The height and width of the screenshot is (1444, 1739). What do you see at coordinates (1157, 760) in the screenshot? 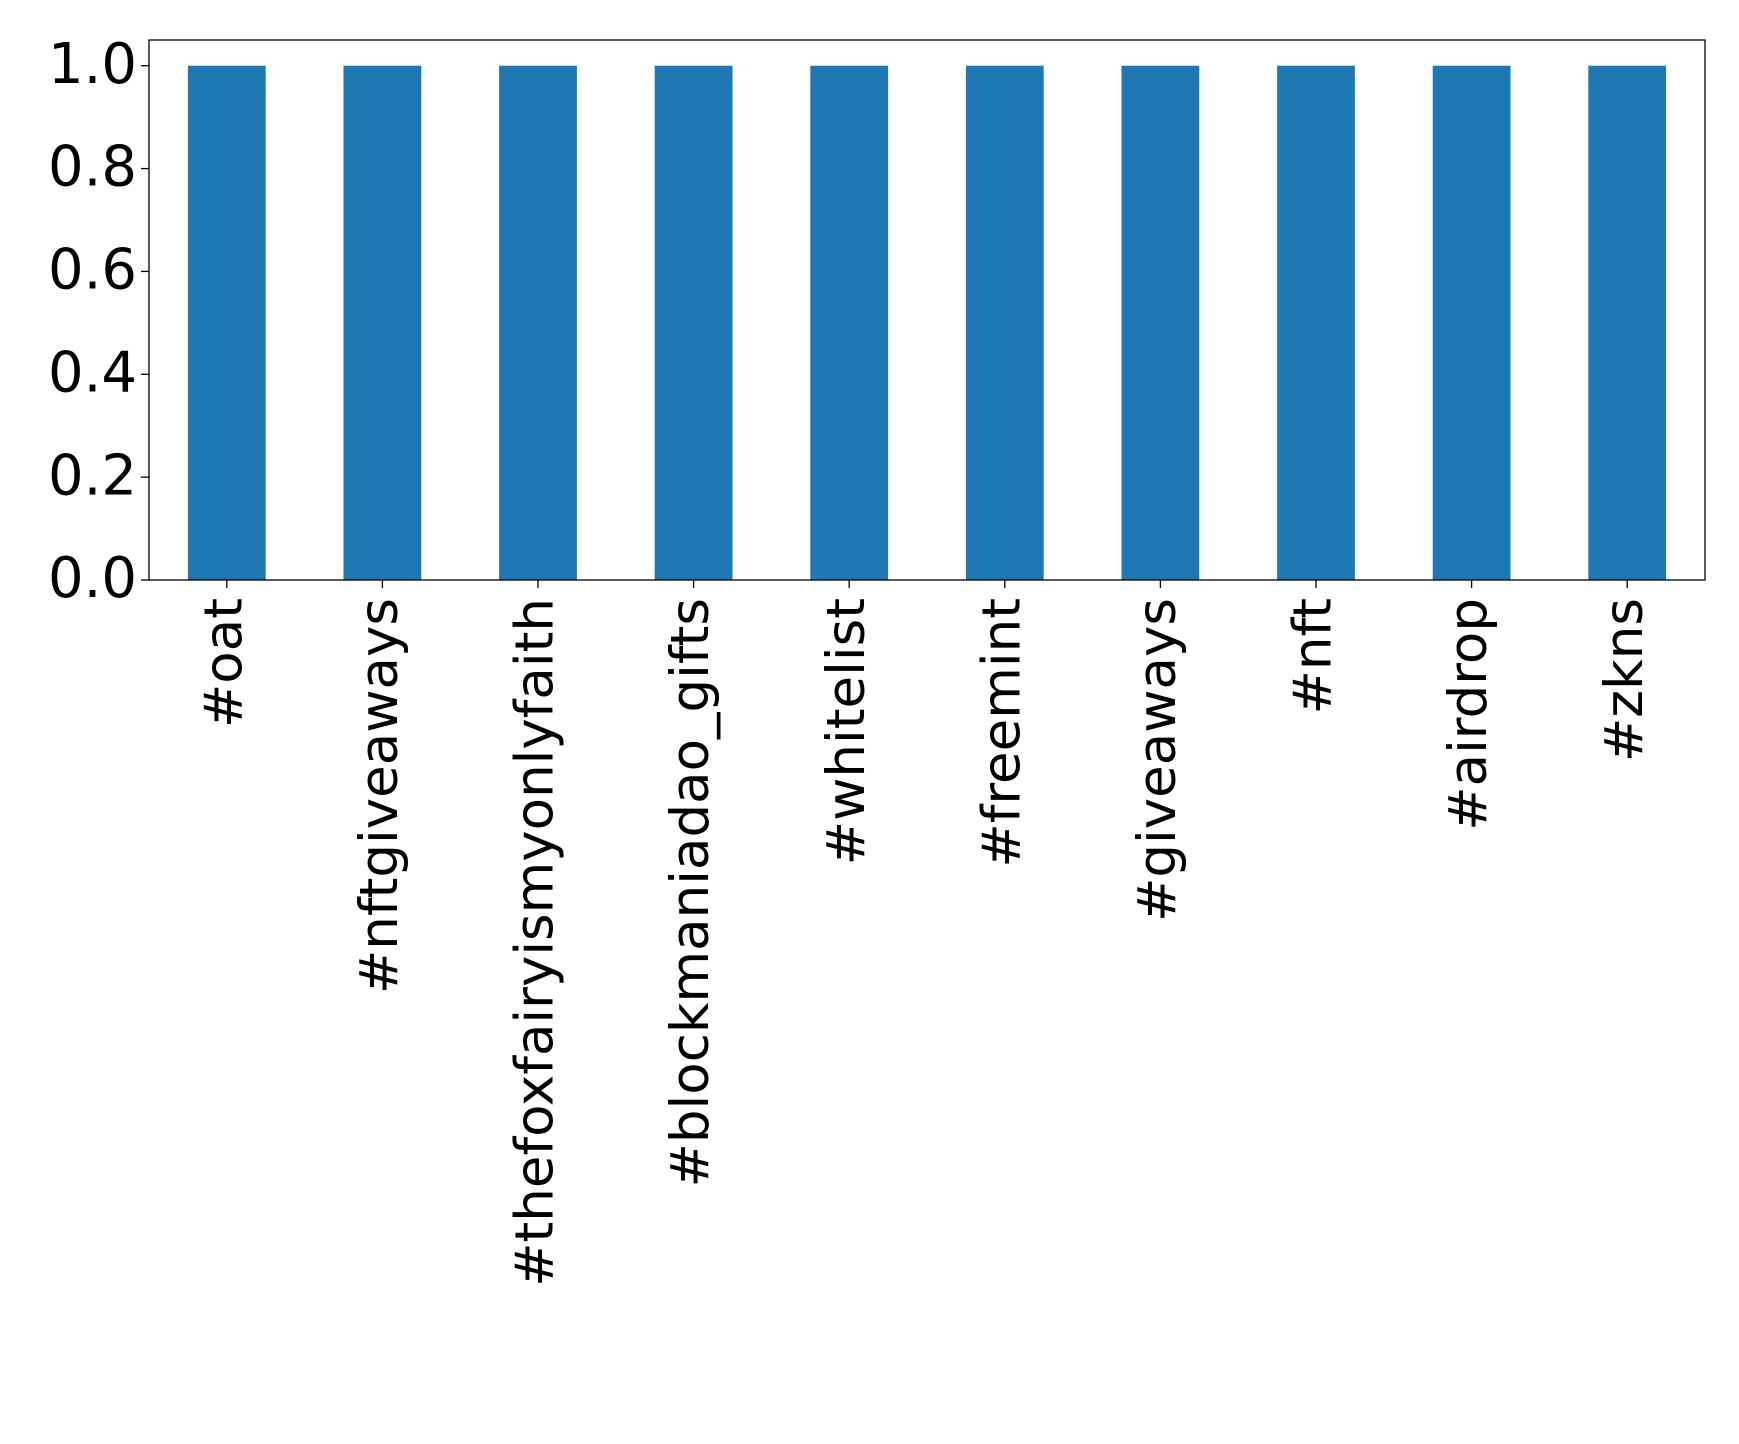
I see `x-tick-label: #giveaways` at bounding box center [1157, 760].